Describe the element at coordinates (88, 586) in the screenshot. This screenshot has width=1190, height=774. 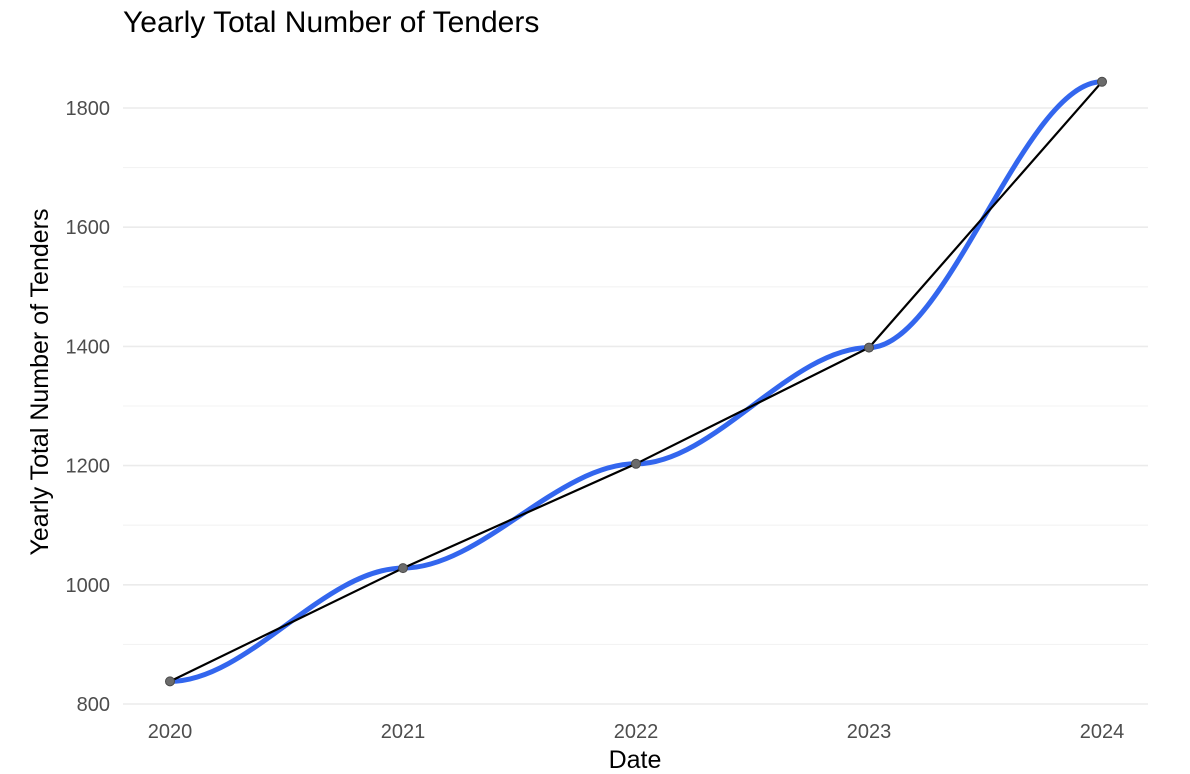
I see `y-tick-label: 1000` at that location.